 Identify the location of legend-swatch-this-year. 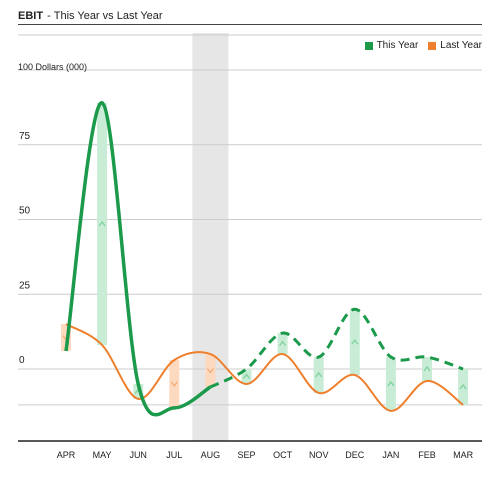
(368, 45).